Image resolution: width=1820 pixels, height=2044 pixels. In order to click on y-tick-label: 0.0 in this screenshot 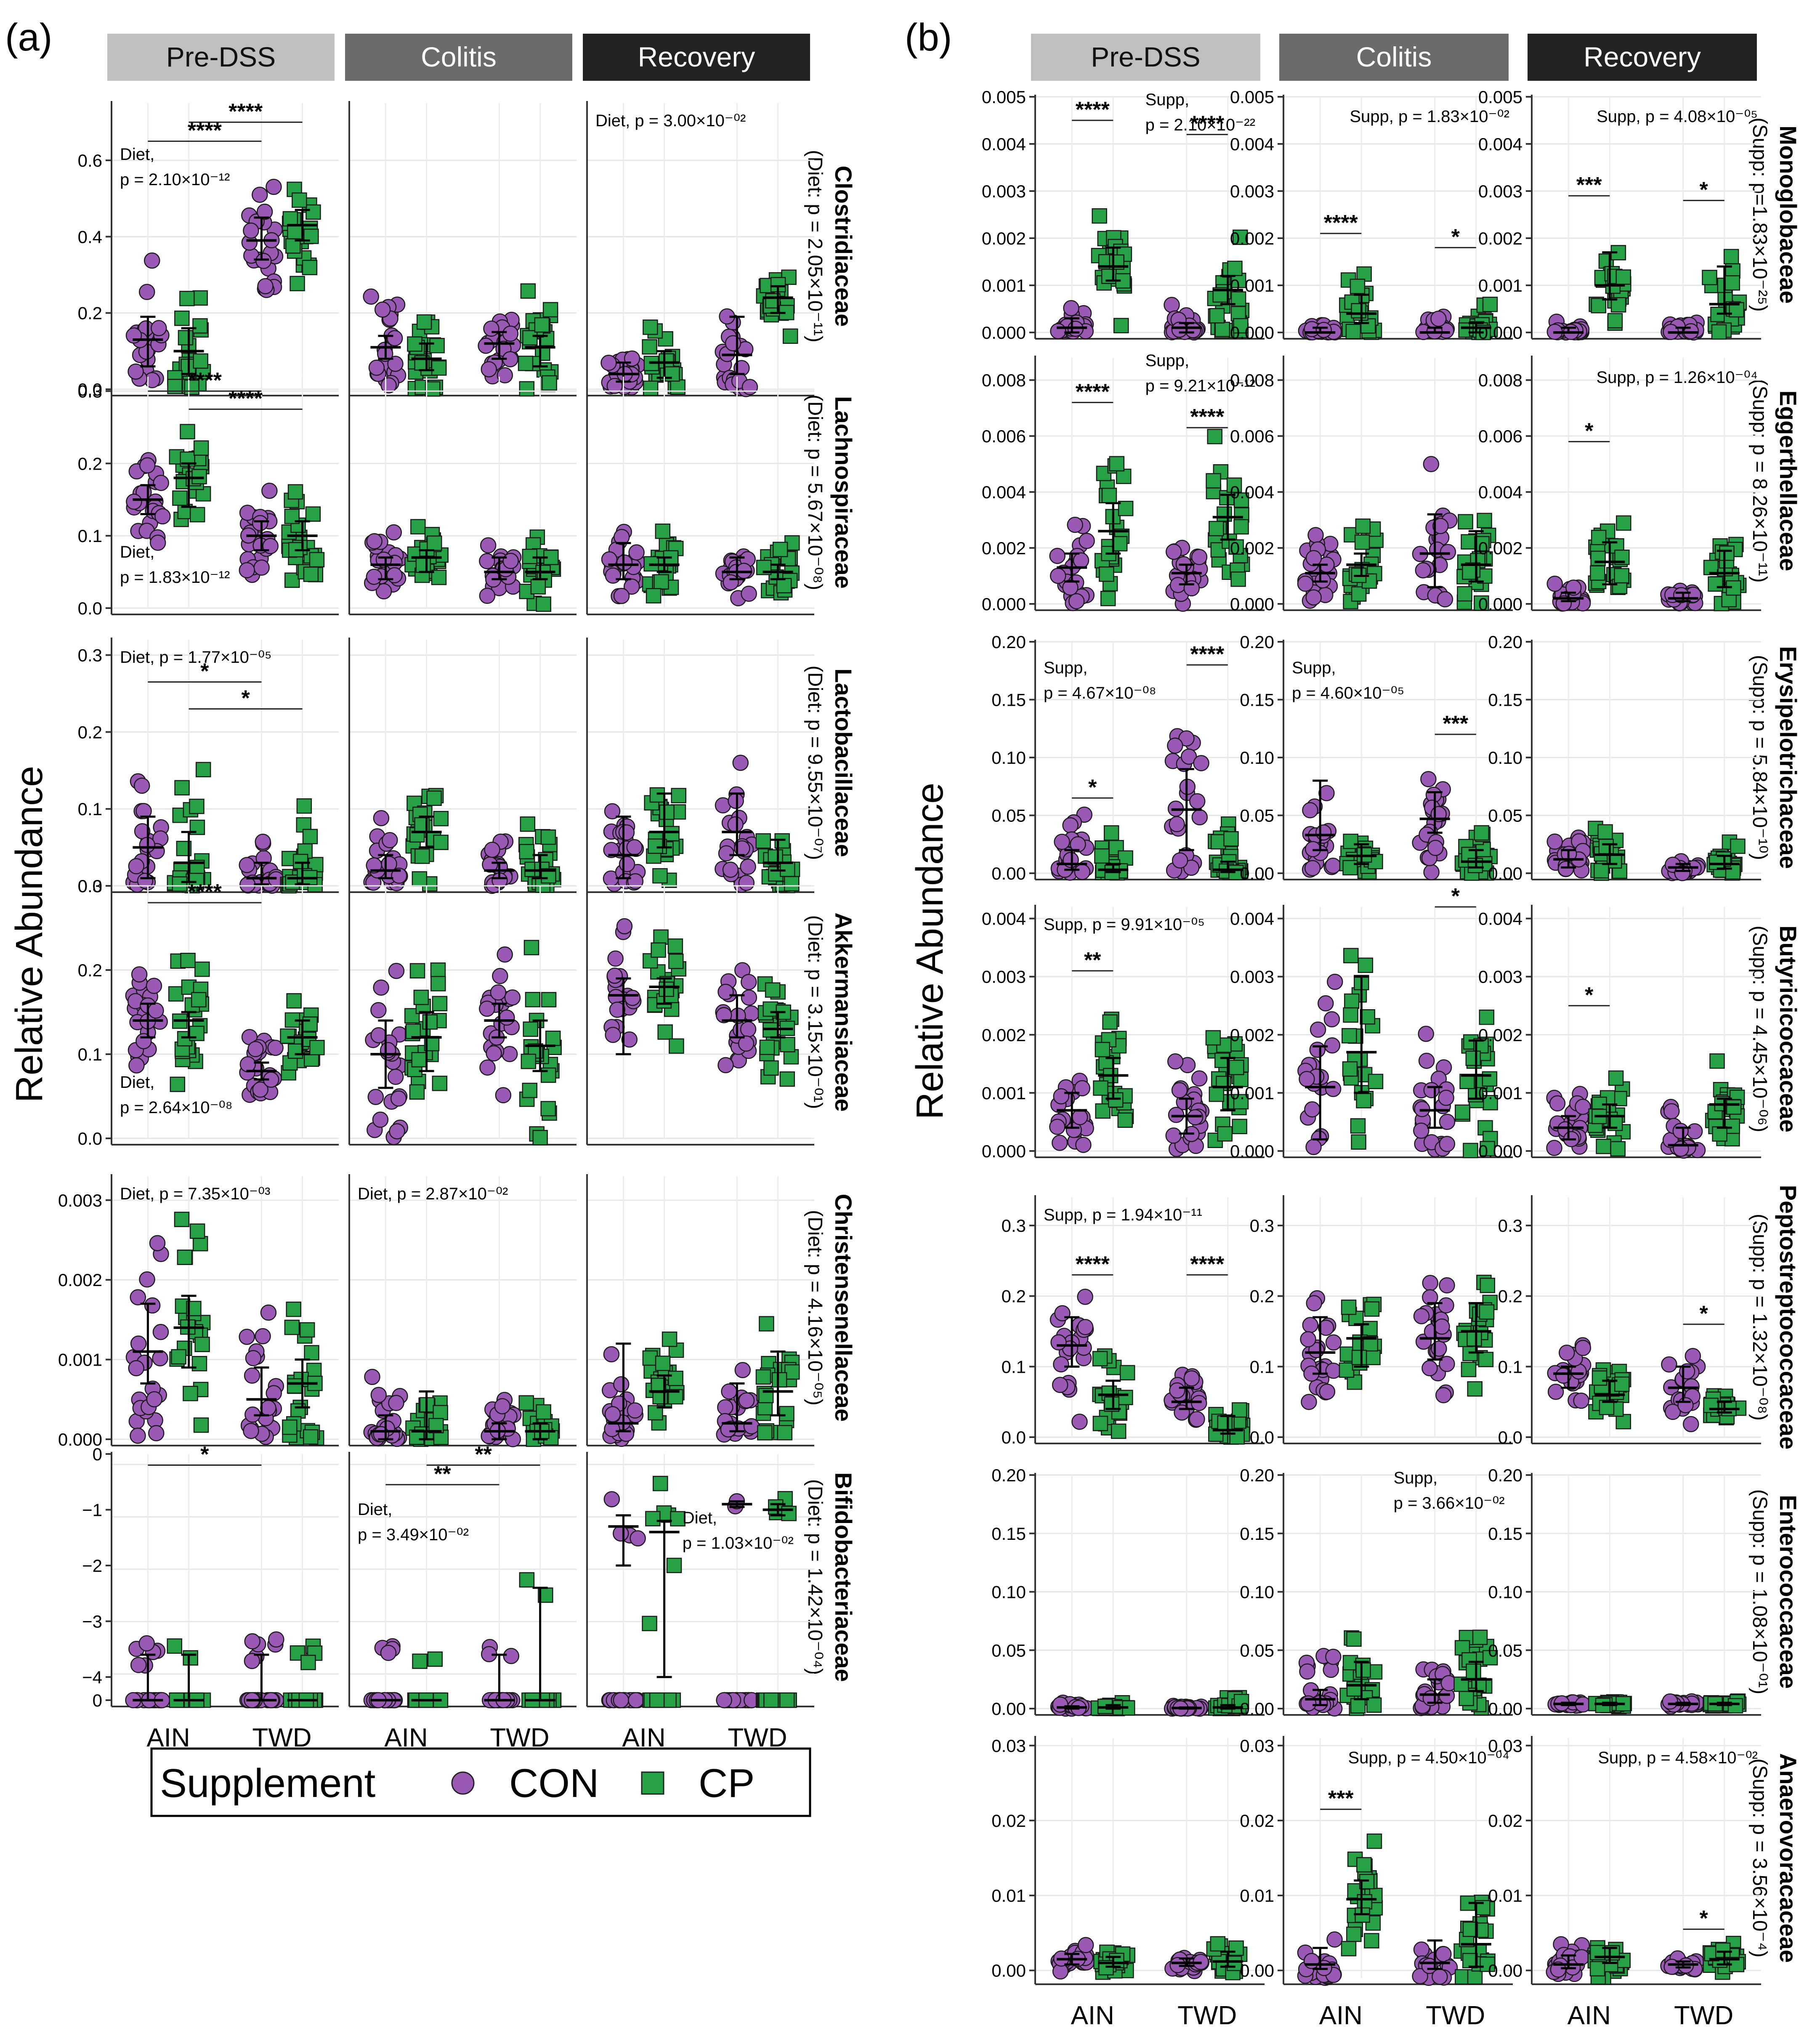, I will do `click(90, 1138)`.